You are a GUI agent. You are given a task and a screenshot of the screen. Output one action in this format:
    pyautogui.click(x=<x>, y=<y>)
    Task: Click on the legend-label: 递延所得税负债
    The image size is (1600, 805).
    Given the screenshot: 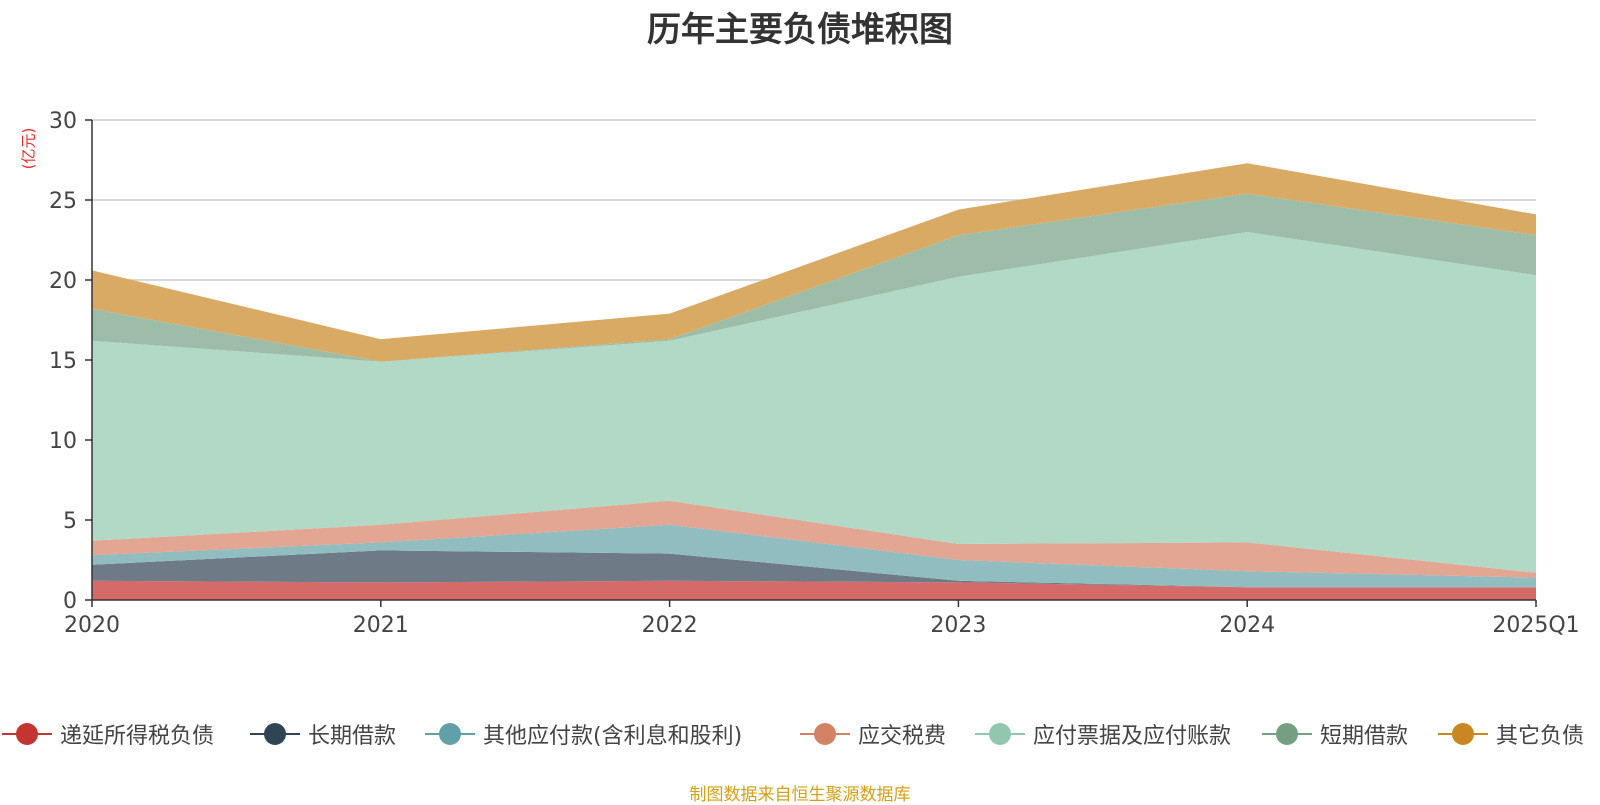 What is the action you would take?
    pyautogui.click(x=137, y=736)
    